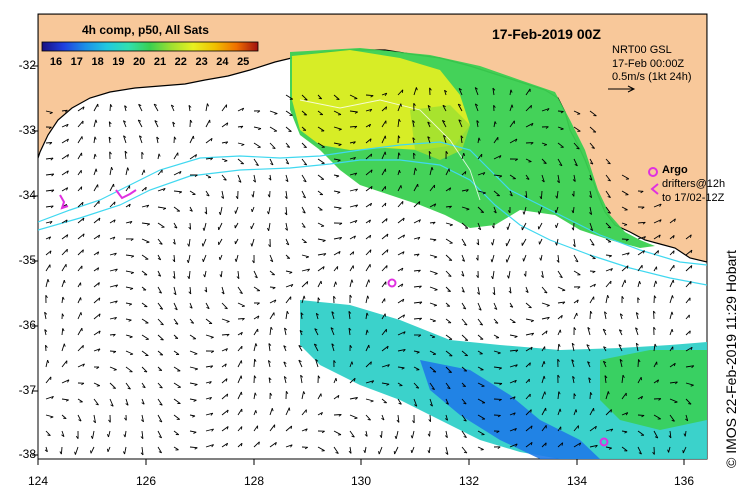  Describe the element at coordinates (27, 454) in the screenshot. I see `y-tick-label: -38` at that location.